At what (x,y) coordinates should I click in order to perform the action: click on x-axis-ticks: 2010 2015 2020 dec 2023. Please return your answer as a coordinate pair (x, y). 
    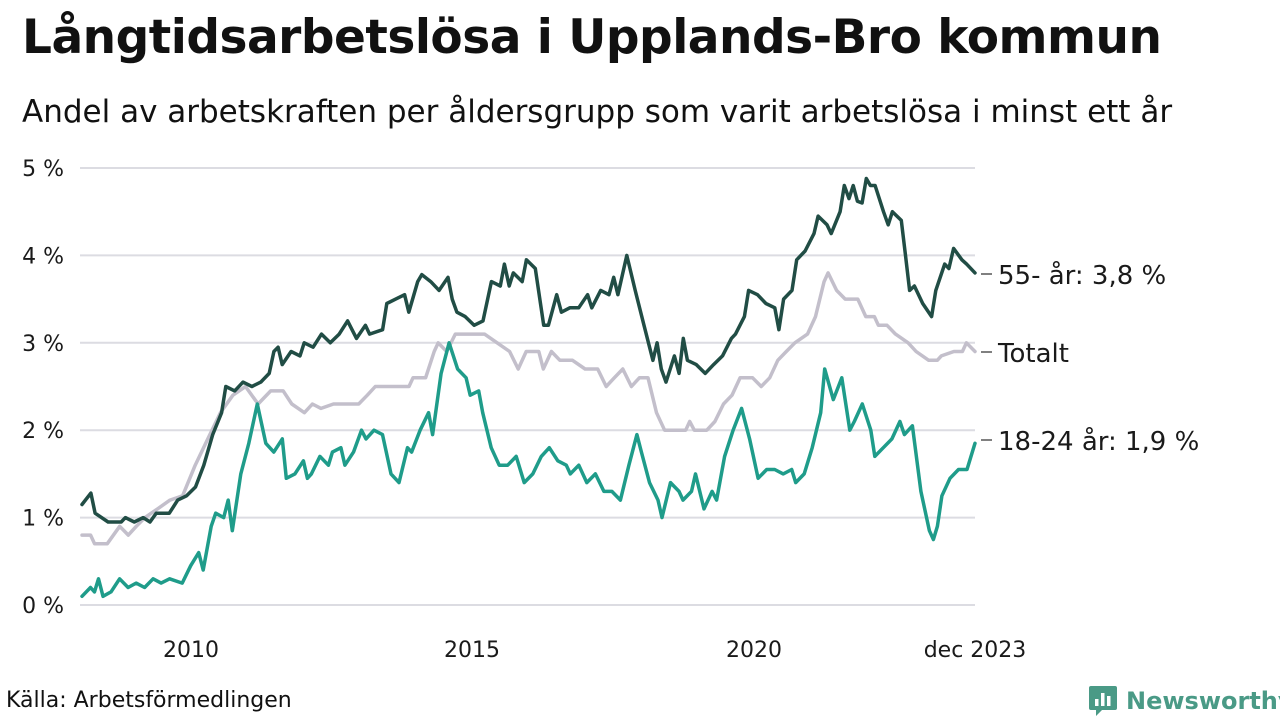
    Looking at the image, I should click on (594, 650).